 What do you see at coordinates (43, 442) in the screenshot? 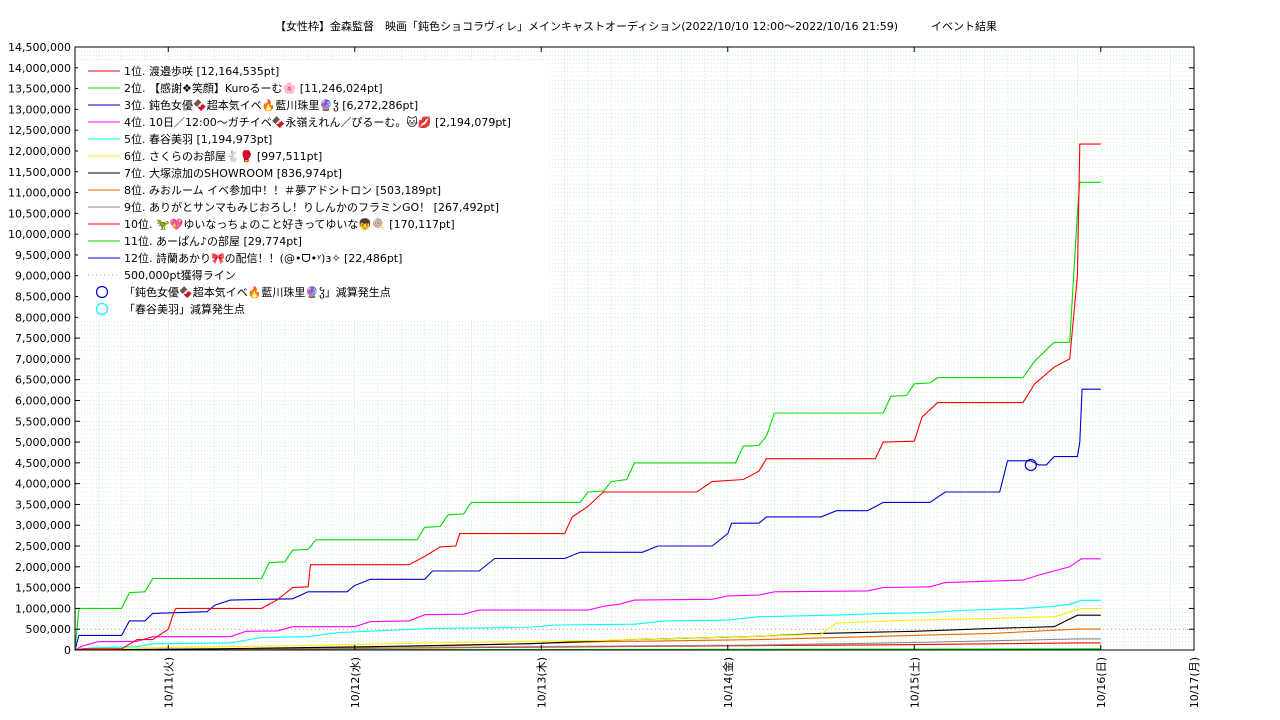
I see `y-tick-label: 5,000,000` at bounding box center [43, 442].